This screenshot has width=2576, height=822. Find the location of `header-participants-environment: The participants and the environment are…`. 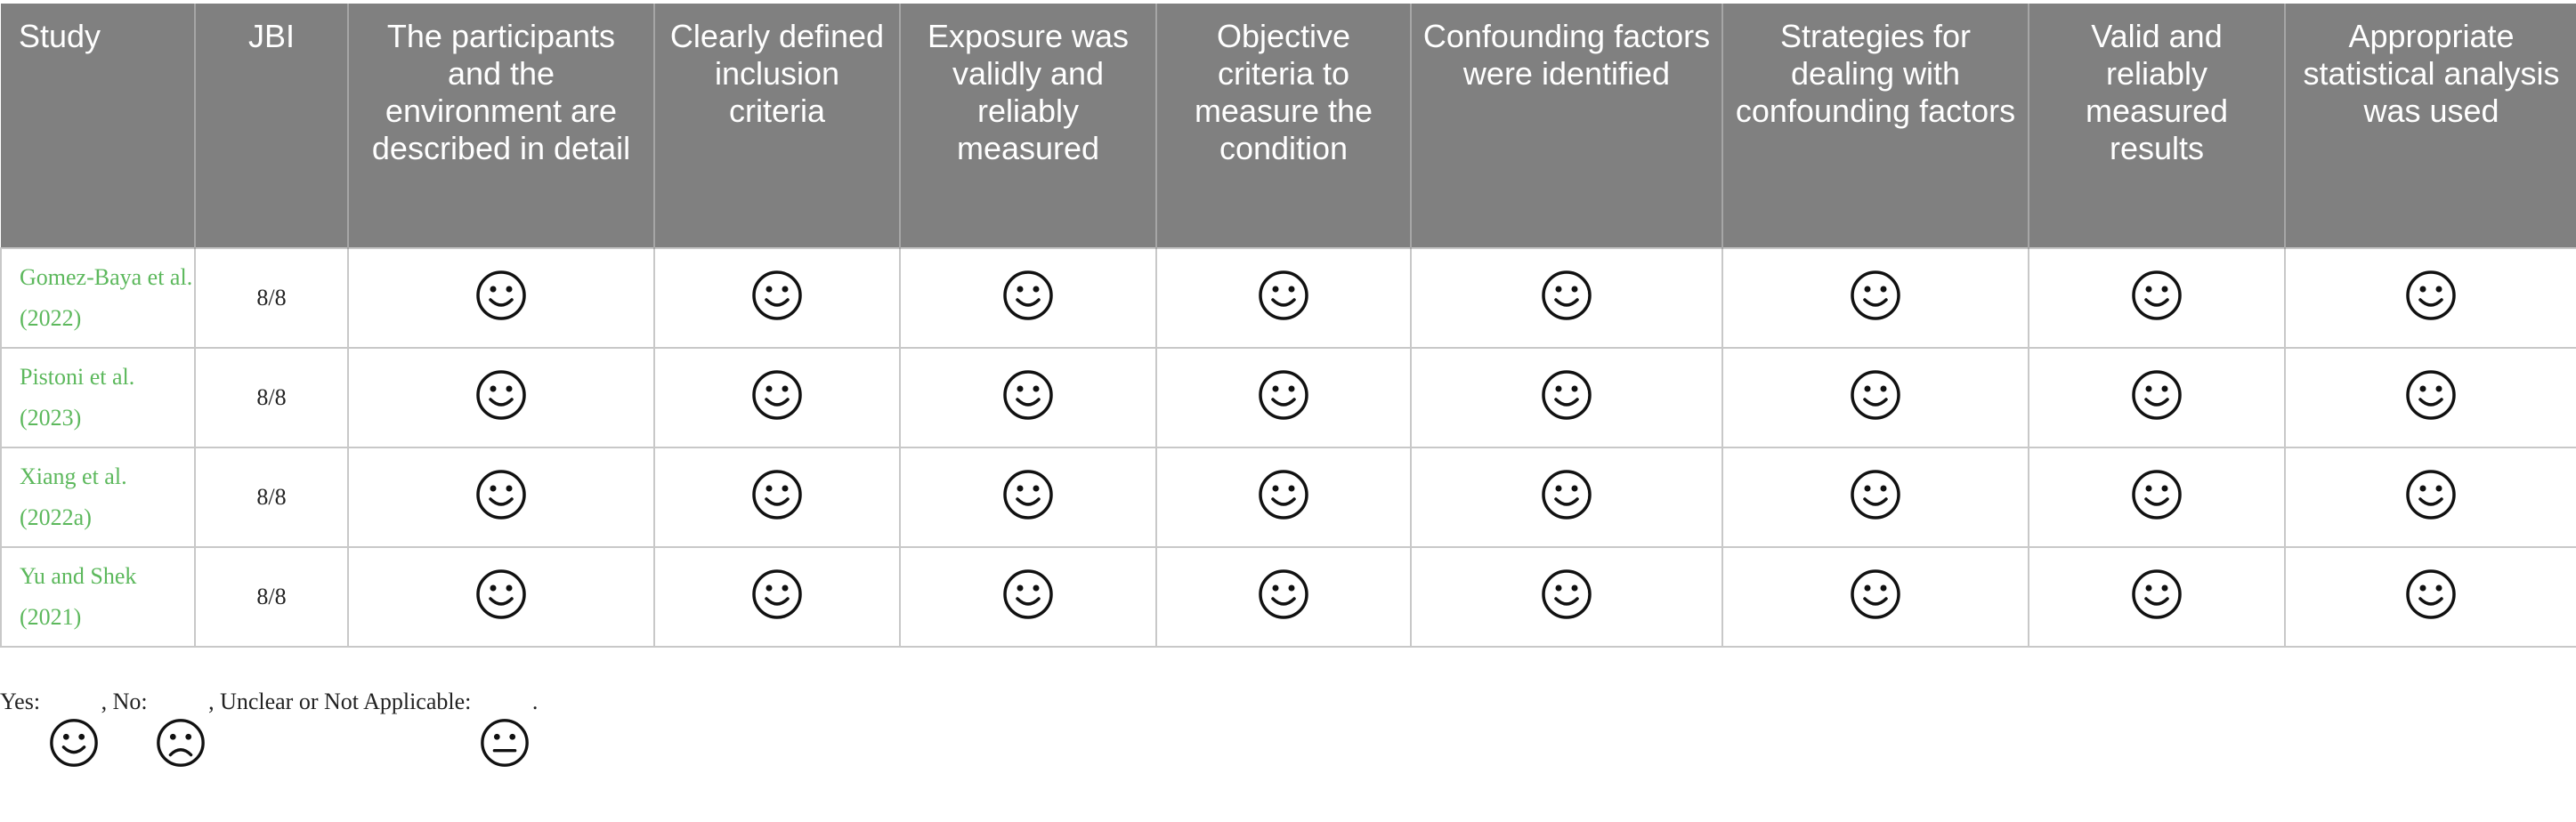

header-participants-environment: The participants and the environment are… is located at coordinates (502, 126).